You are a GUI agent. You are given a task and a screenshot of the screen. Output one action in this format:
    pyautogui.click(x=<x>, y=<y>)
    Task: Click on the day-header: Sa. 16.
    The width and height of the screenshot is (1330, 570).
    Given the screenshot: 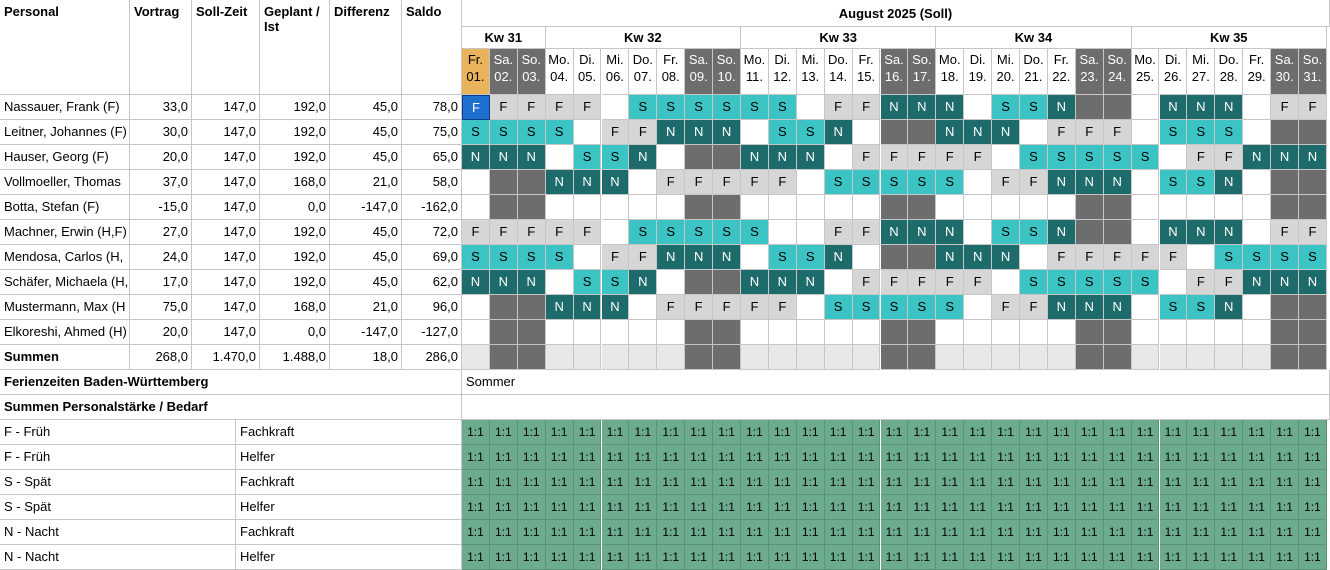 What is the action you would take?
    pyautogui.click(x=894, y=72)
    